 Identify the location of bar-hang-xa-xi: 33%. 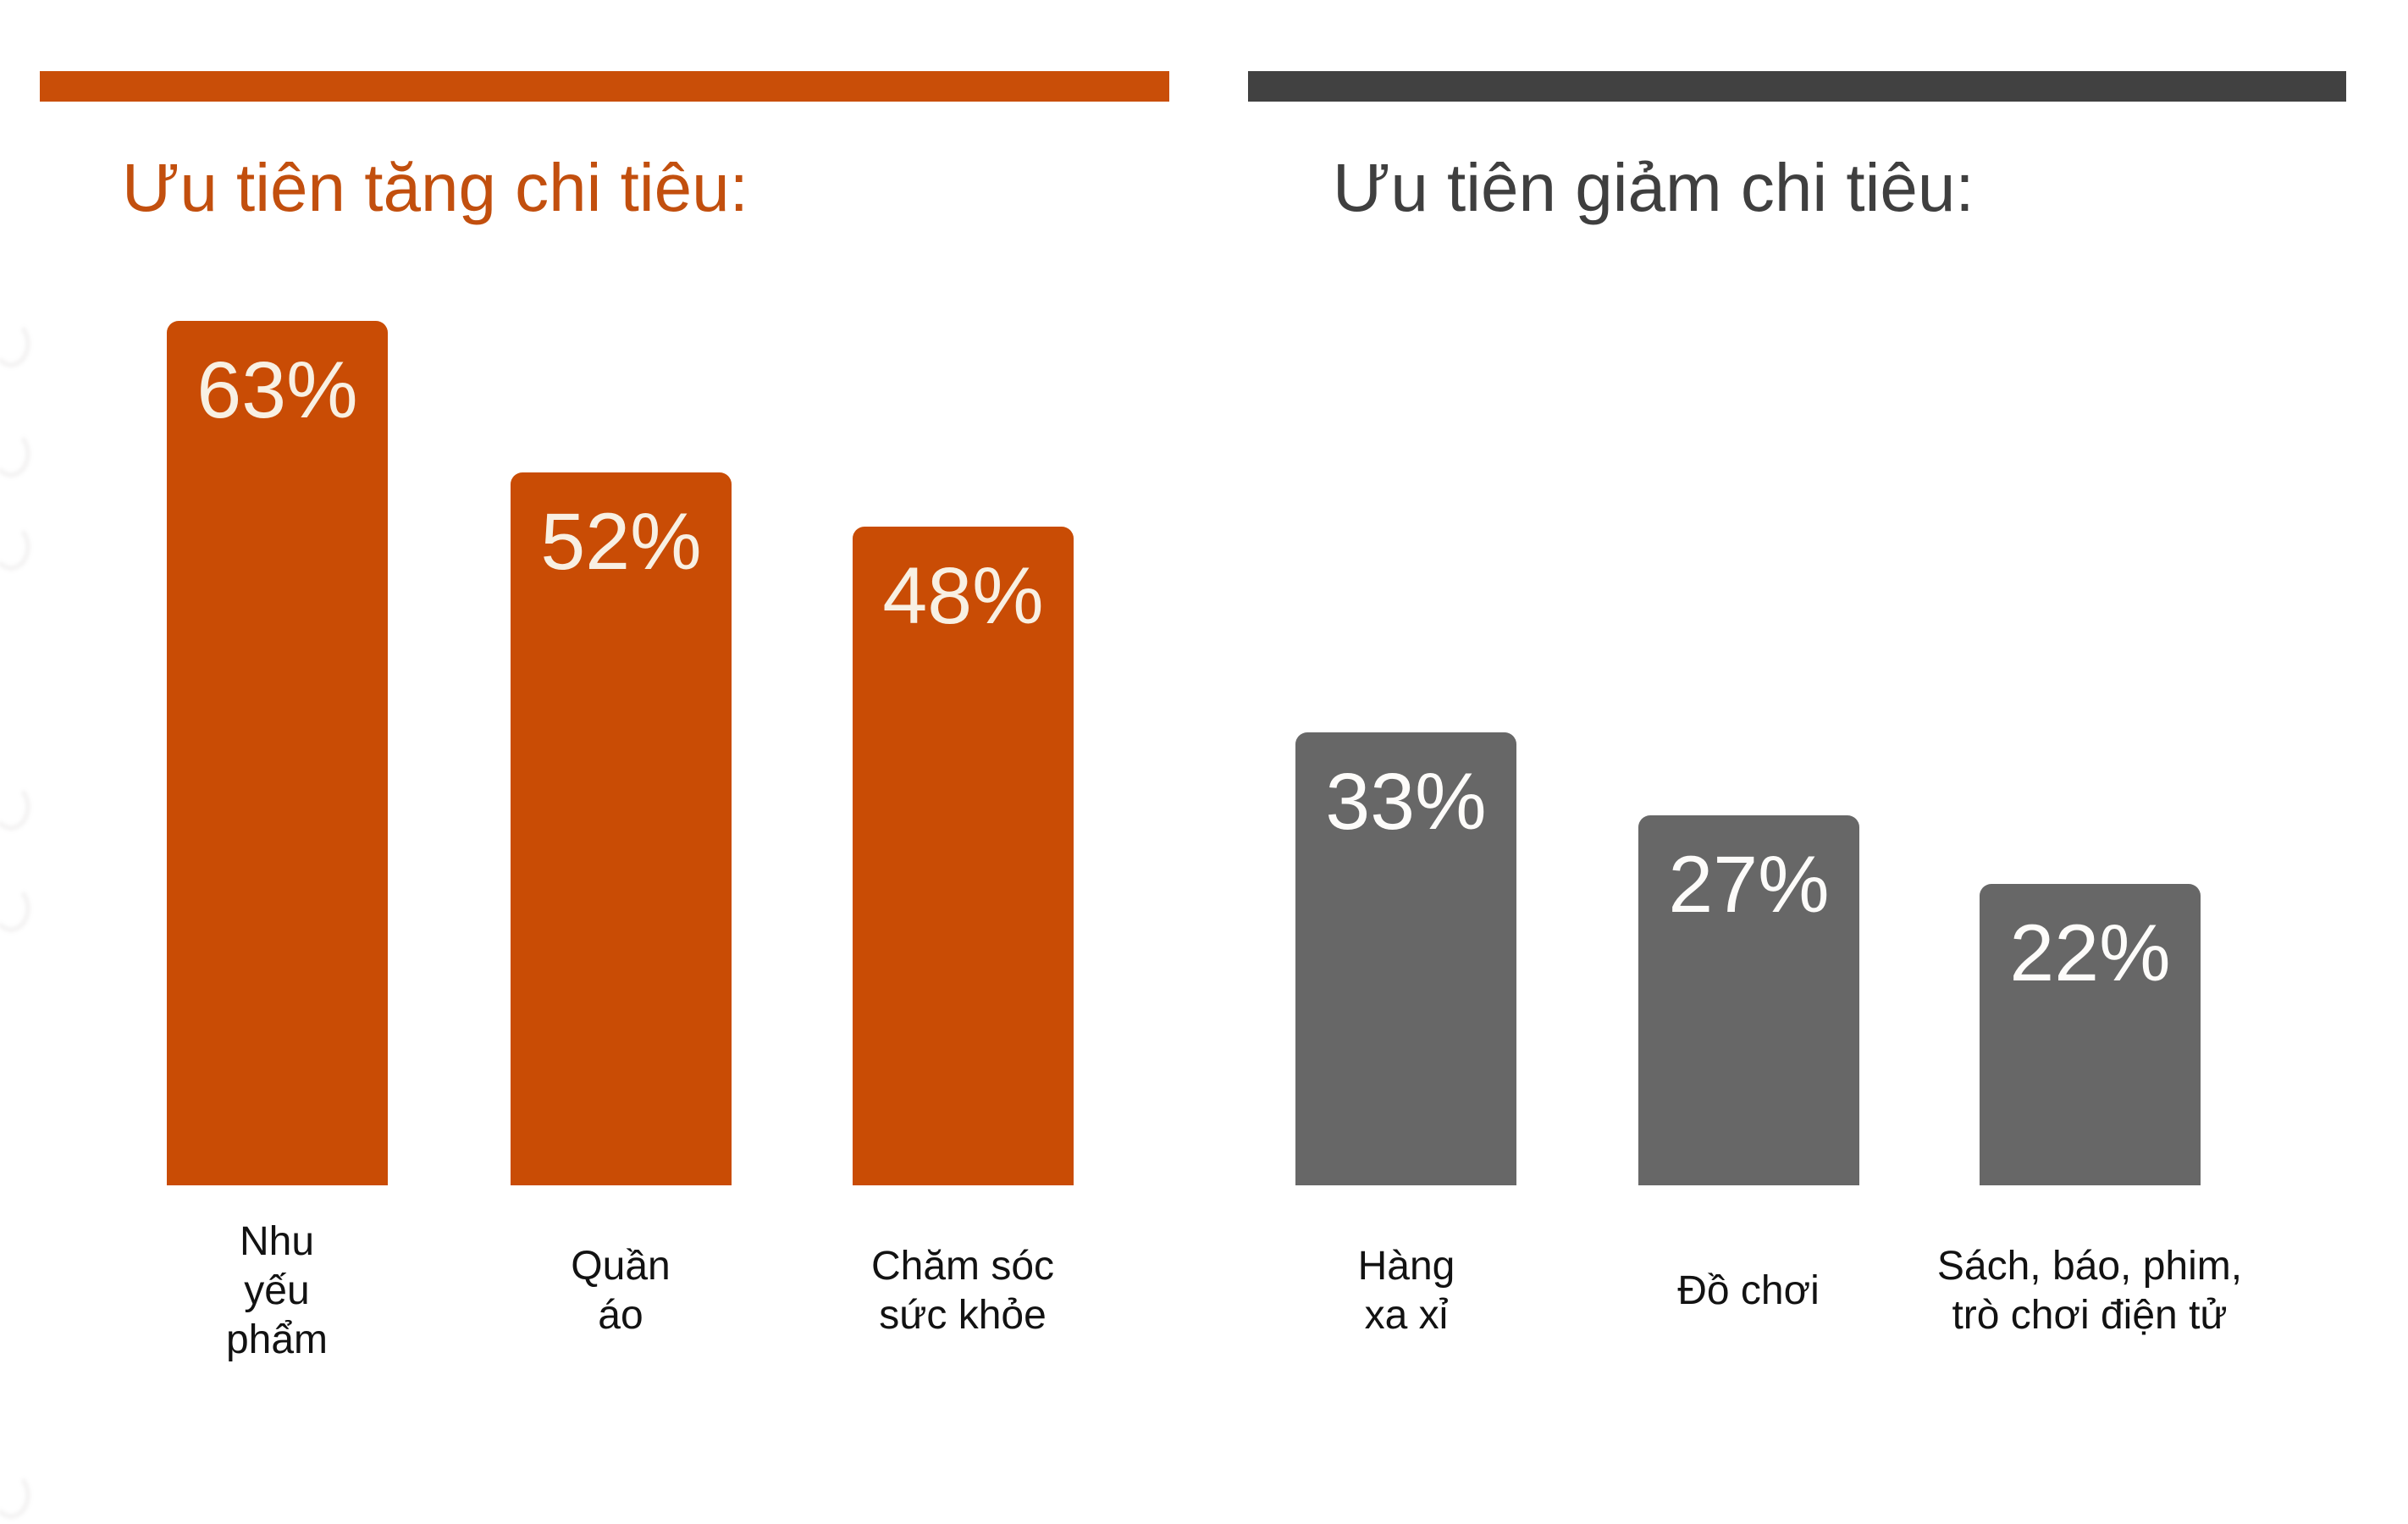
(1405, 958).